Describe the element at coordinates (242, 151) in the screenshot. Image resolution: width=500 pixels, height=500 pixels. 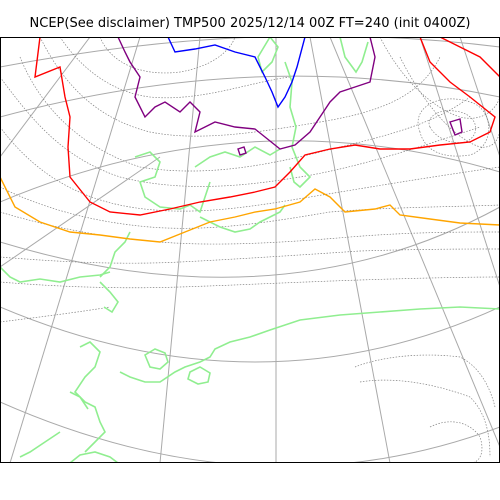
I see `isotherm-purple-dot` at that location.